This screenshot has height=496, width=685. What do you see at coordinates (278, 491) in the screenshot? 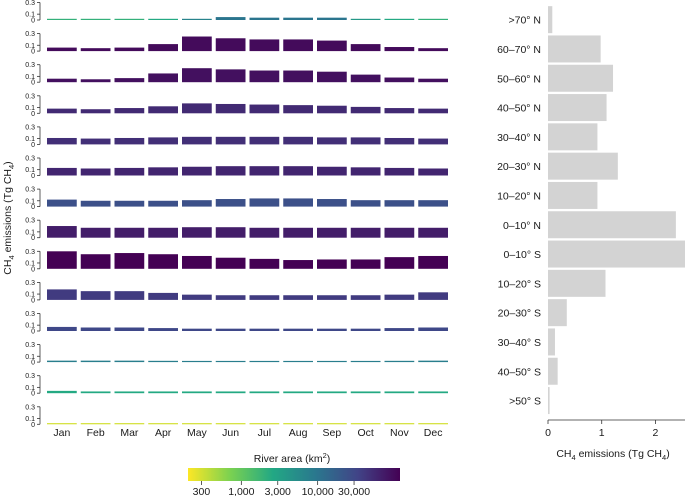
I see `colorbar-tick-label: 3,000` at bounding box center [278, 491].